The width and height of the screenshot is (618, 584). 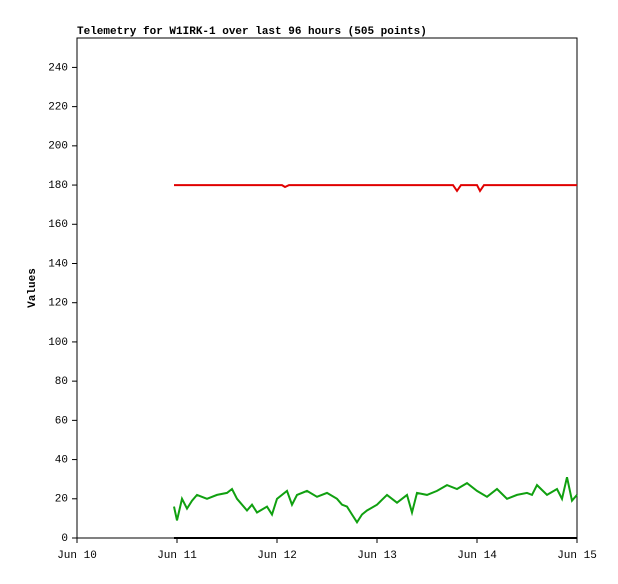 I want to click on y-tick-label: 0, so click(x=64, y=539).